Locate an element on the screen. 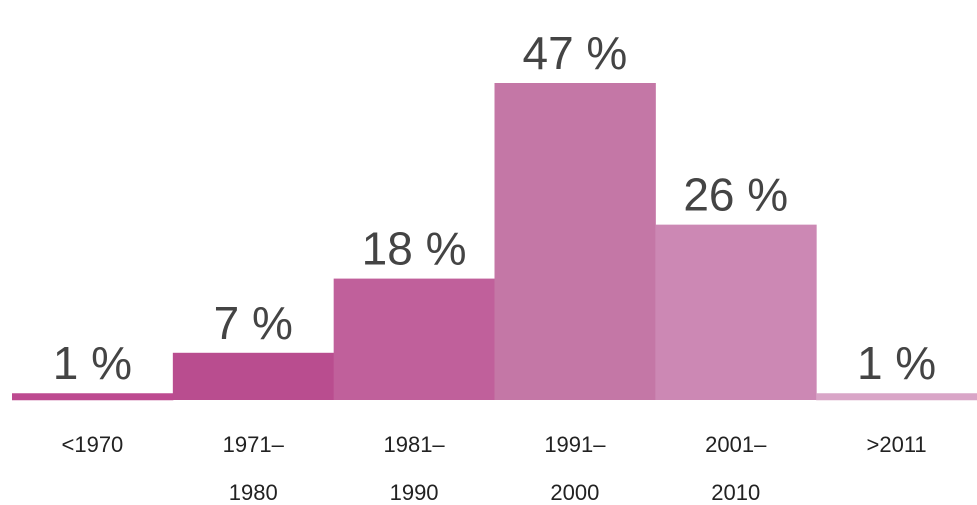  value-label: 47 % is located at coordinates (574, 53).